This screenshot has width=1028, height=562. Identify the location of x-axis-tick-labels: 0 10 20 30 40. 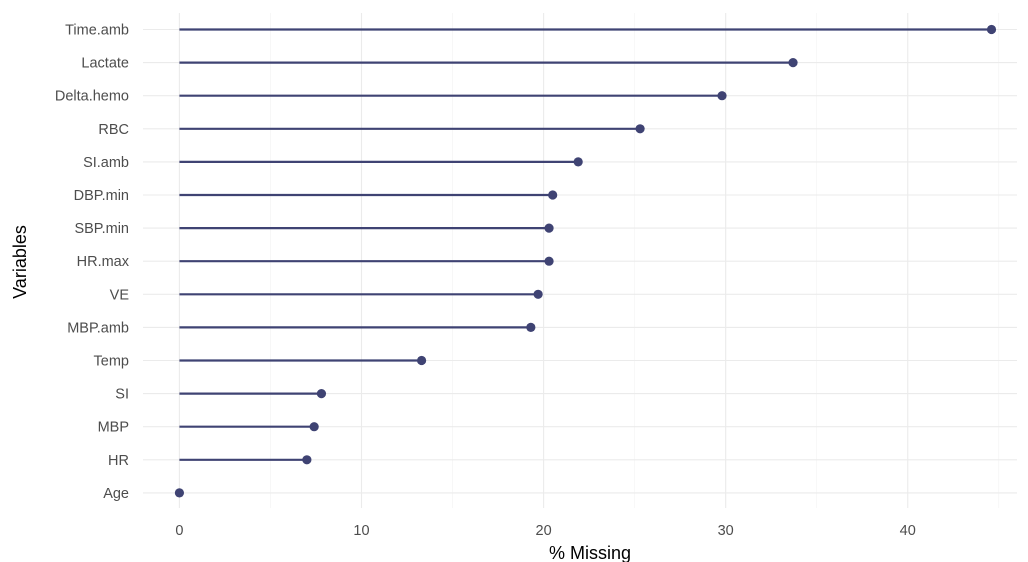
(545, 531).